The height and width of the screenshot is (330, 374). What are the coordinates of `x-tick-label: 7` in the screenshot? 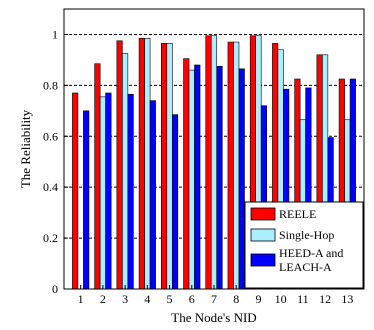 It's located at (214, 299).